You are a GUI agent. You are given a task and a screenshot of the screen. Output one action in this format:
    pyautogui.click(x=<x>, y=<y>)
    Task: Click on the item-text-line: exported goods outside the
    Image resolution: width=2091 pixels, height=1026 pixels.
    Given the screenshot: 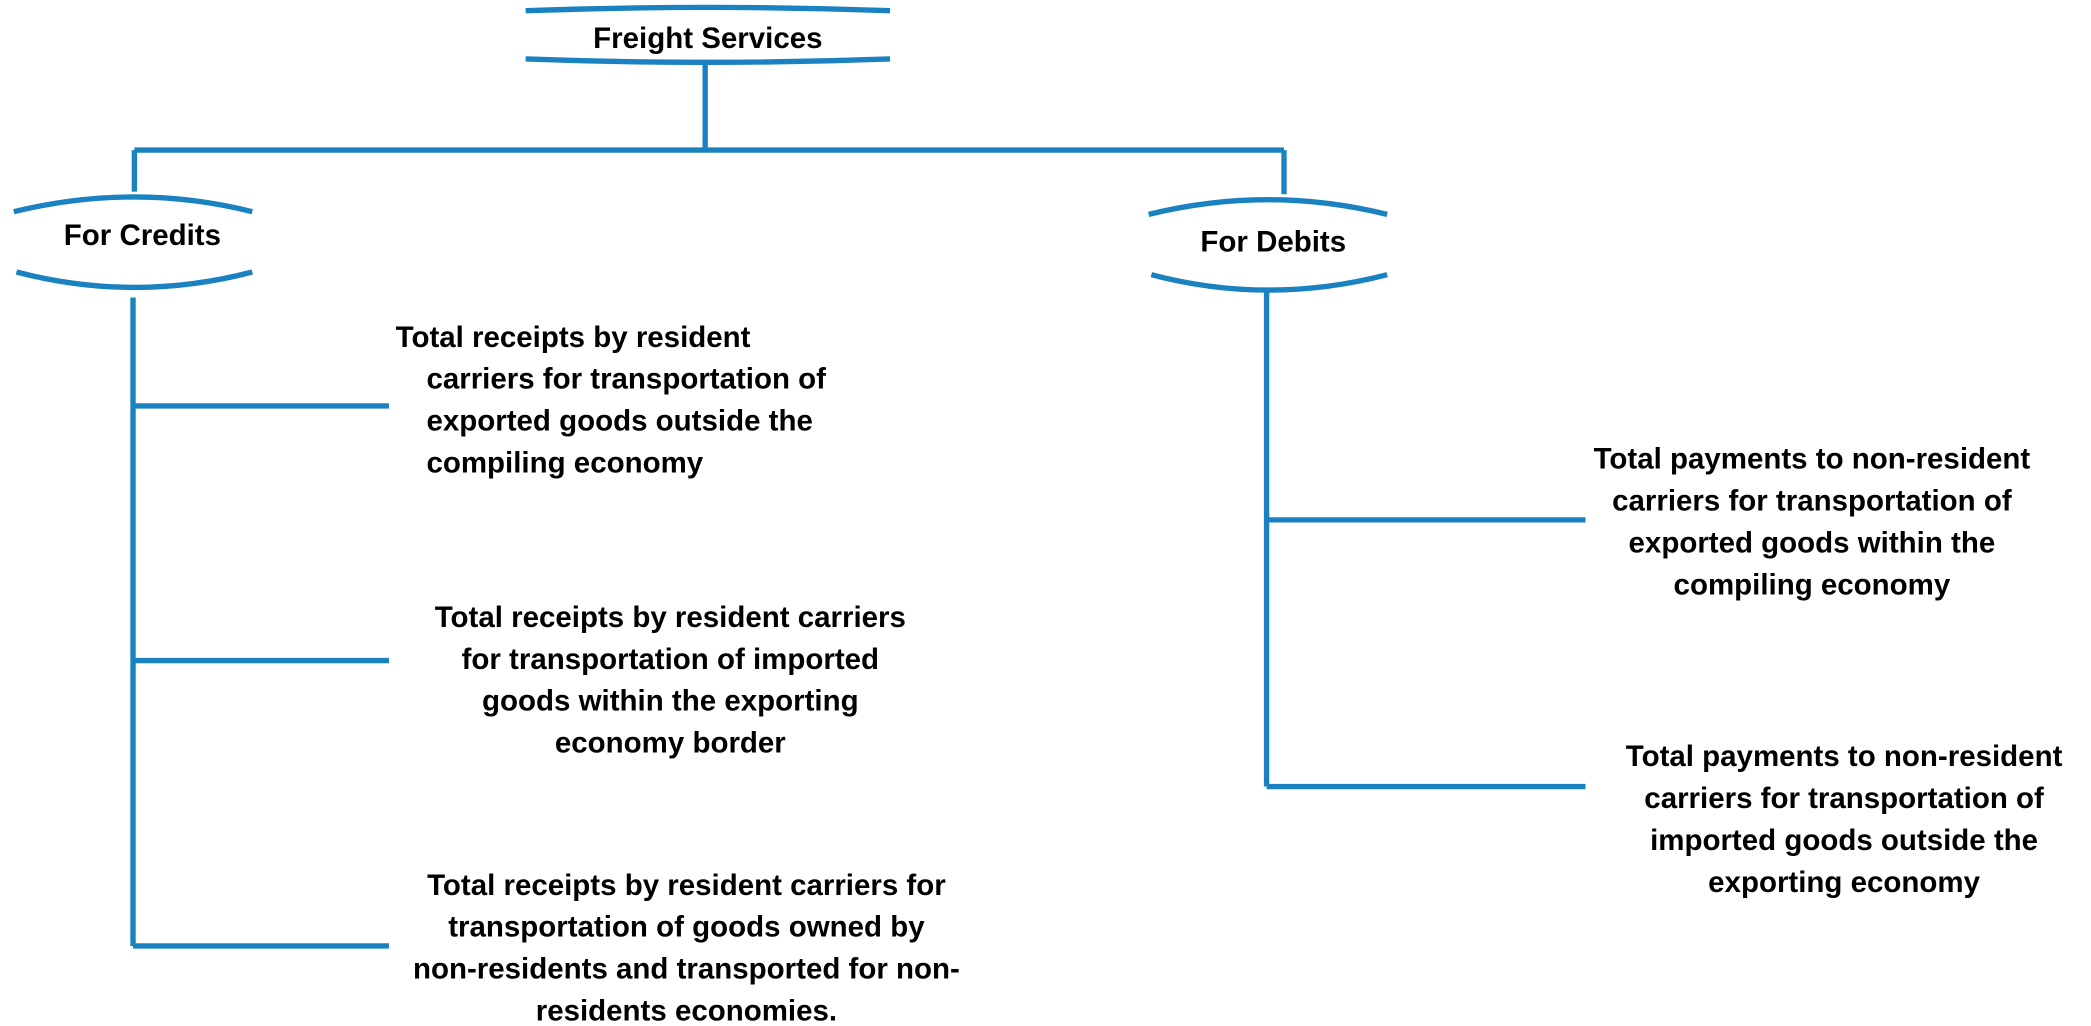 What is the action you would take?
    pyautogui.click(x=619, y=421)
    